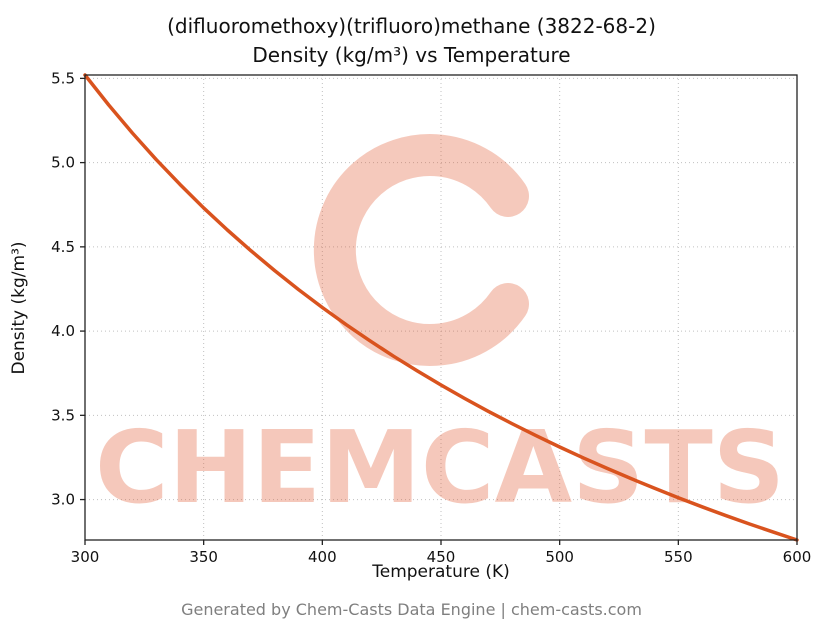 This screenshot has height=644, width=823. Describe the element at coordinates (411, 55) in the screenshot. I see `chart-title-line2: Density (kg/m³) vs Temperature` at that location.